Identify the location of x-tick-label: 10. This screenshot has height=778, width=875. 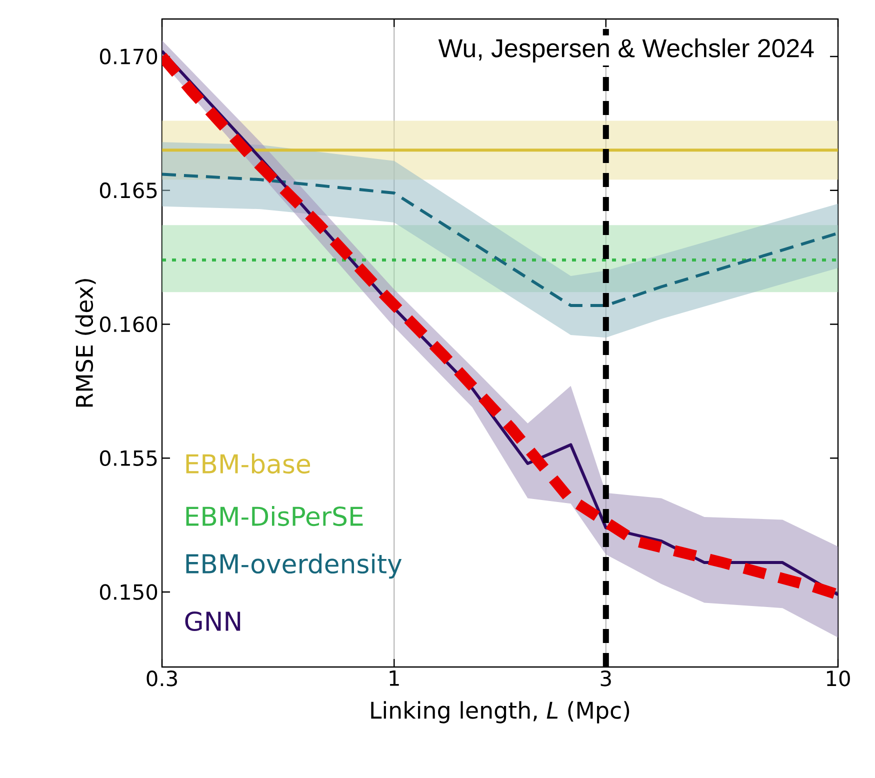
(838, 678).